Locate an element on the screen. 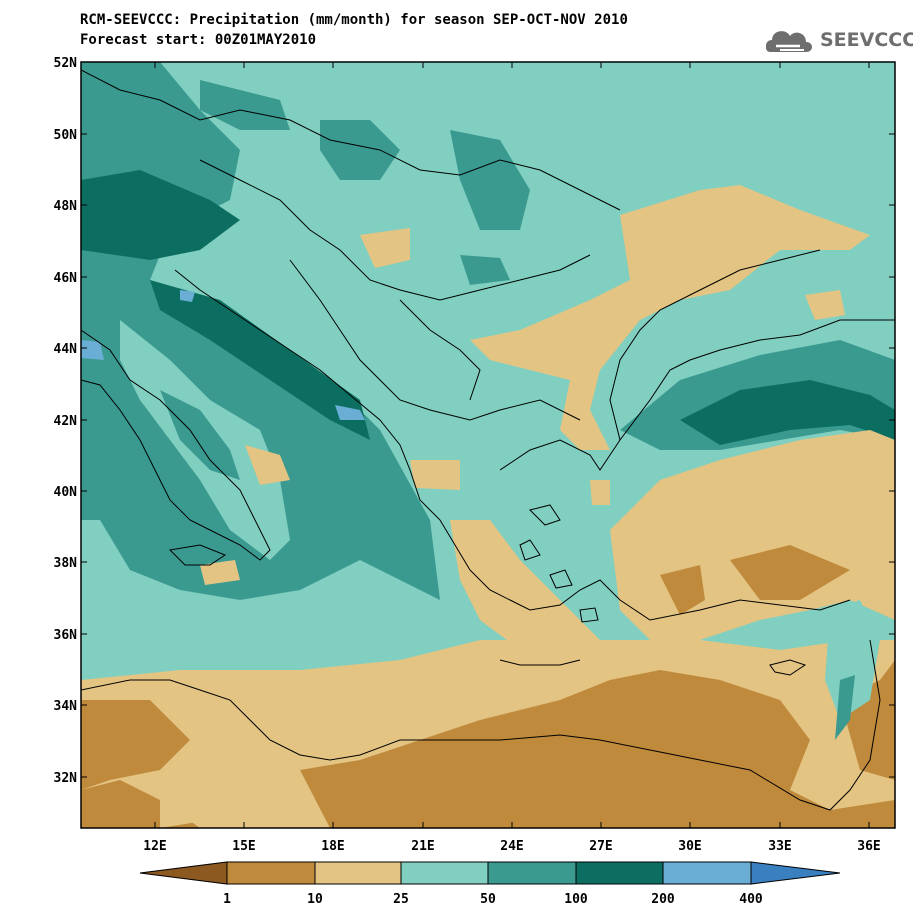 This screenshot has width=913, height=920. lon-labels: 12E 15E 18E 21E 24E 27E 30E 33E 36E is located at coordinates (511, 846).